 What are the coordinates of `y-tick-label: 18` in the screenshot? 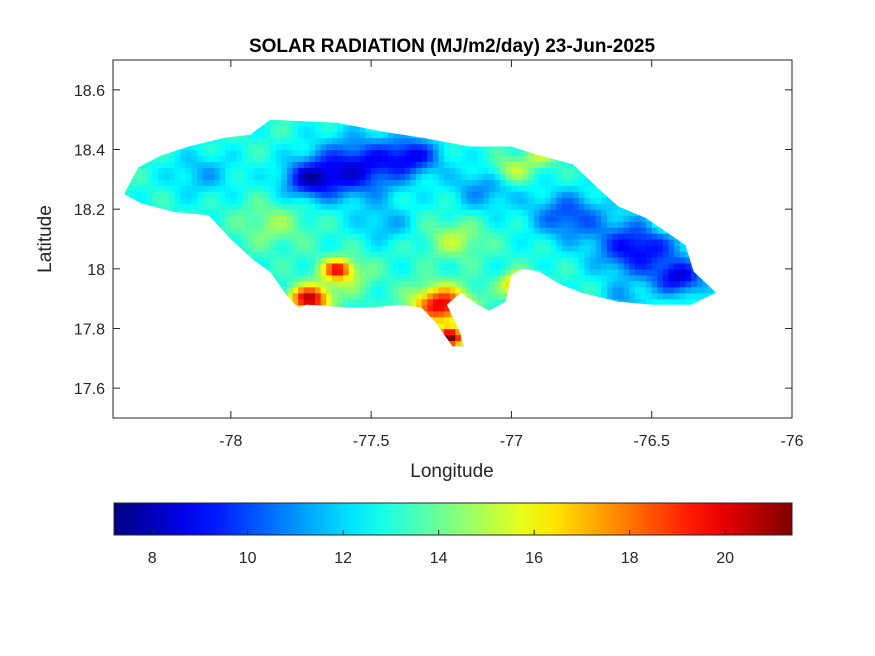 It's located at (96, 270).